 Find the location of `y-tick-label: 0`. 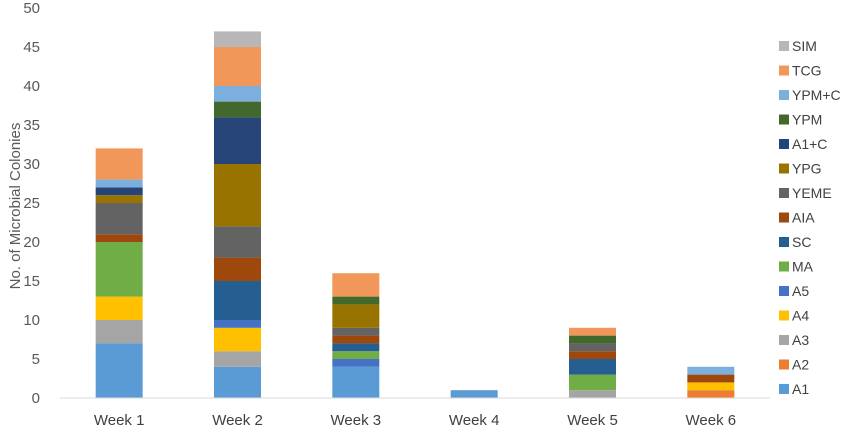

y-tick-label: 0 is located at coordinates (36, 398).